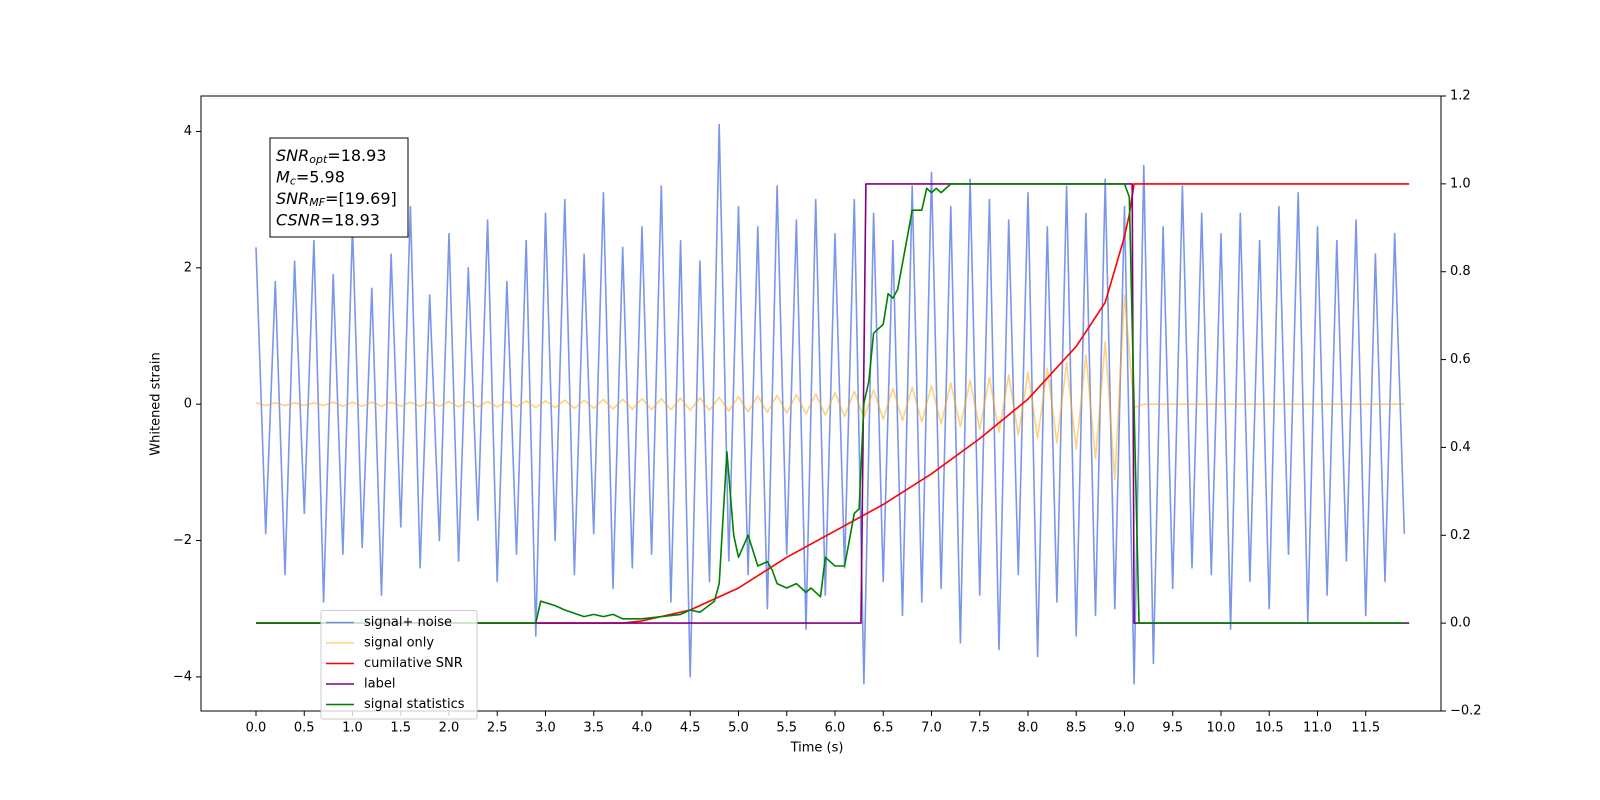 Image resolution: width=1600 pixels, height=800 pixels. I want to click on annotation: Mc=5.98, so click(310, 177).